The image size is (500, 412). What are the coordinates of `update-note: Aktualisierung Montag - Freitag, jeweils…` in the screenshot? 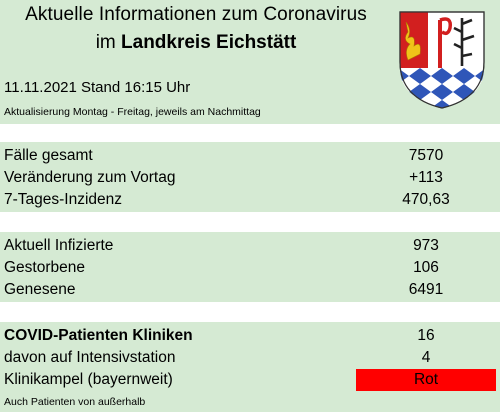 It's located at (132, 112).